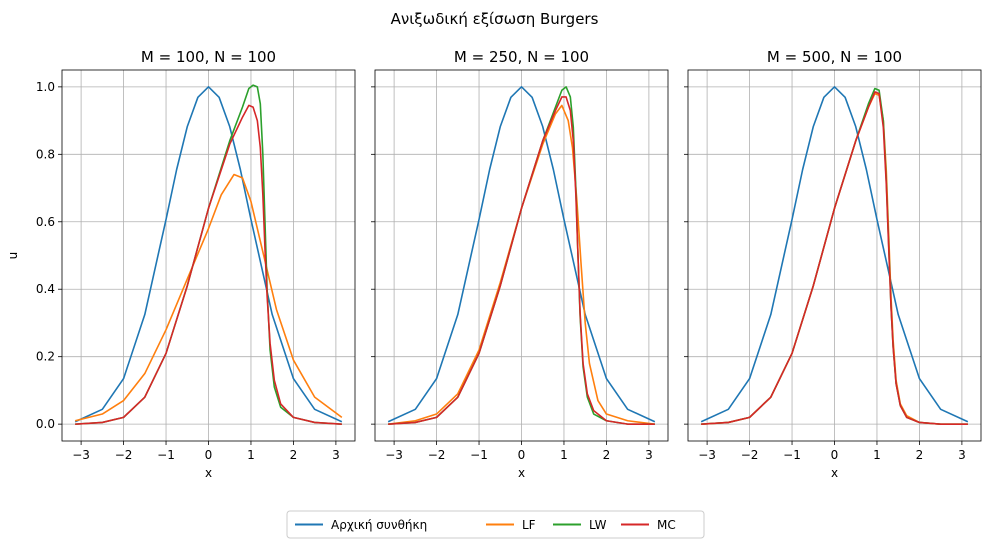 Image resolution: width=989 pixels, height=547 pixels. I want to click on series-line-lf, so click(208, 297).